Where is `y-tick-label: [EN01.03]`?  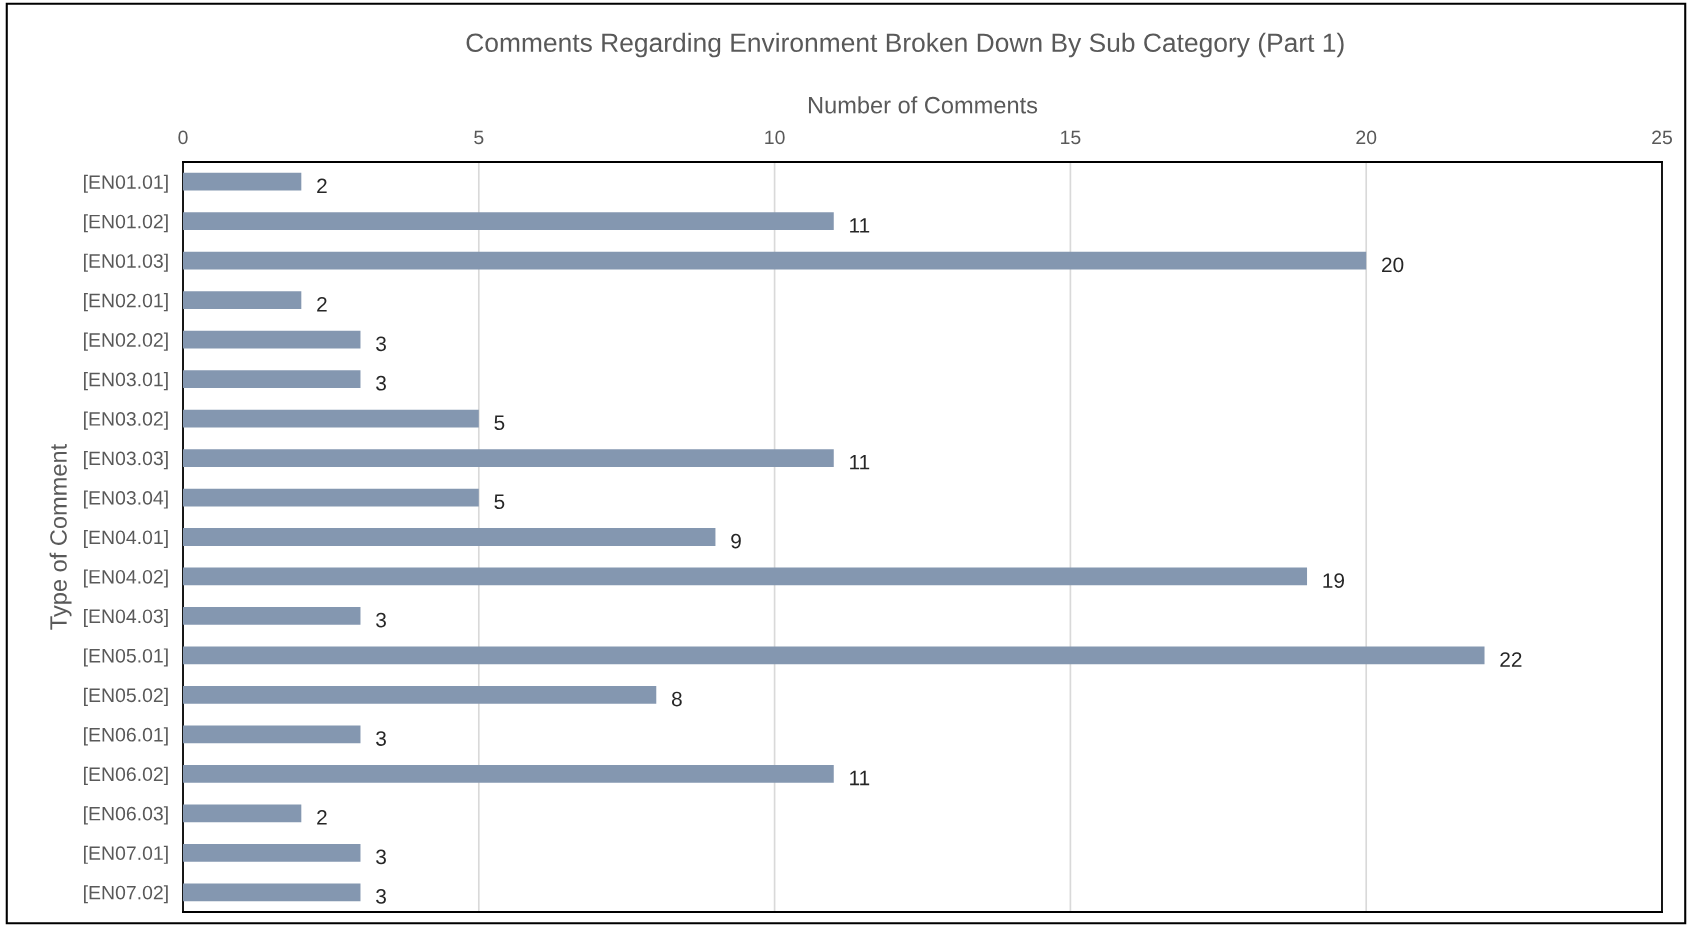
y-tick-label: [EN01.03] is located at coordinates (126, 262).